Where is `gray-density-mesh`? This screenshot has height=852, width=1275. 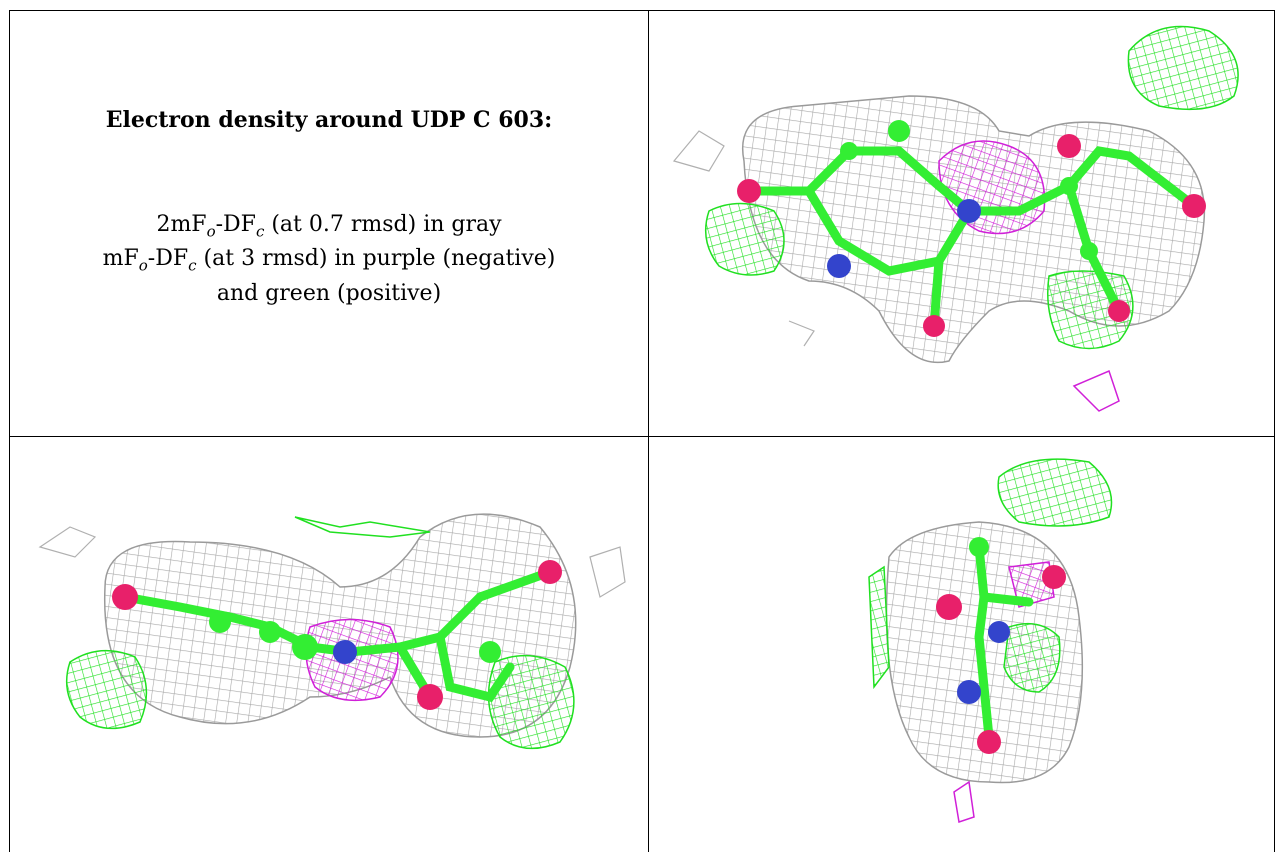 gray-density-mesh is located at coordinates (974, 229).